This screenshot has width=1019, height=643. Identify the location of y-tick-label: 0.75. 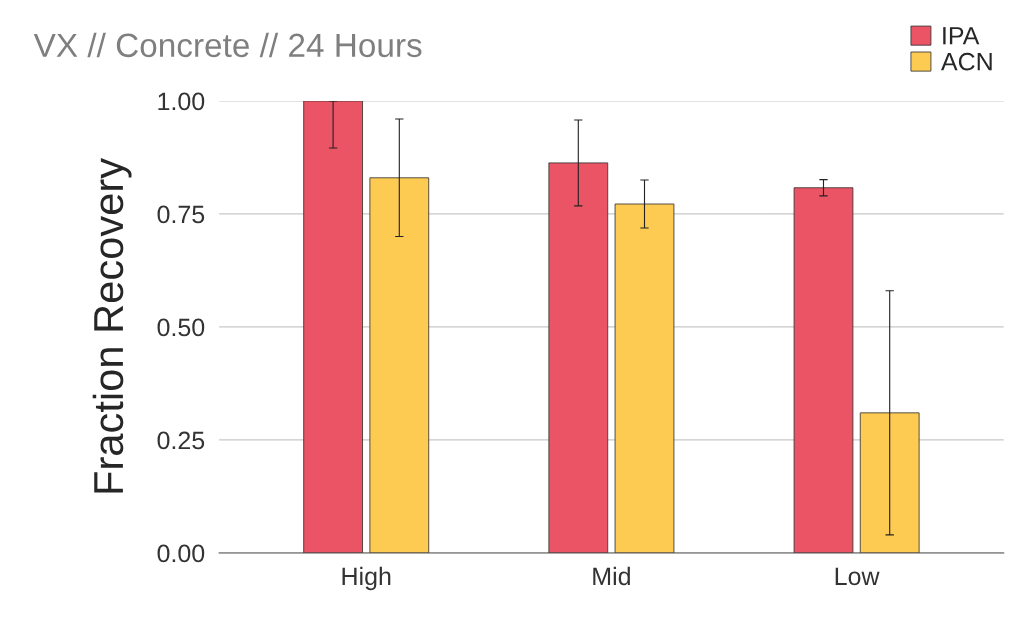
(181, 214).